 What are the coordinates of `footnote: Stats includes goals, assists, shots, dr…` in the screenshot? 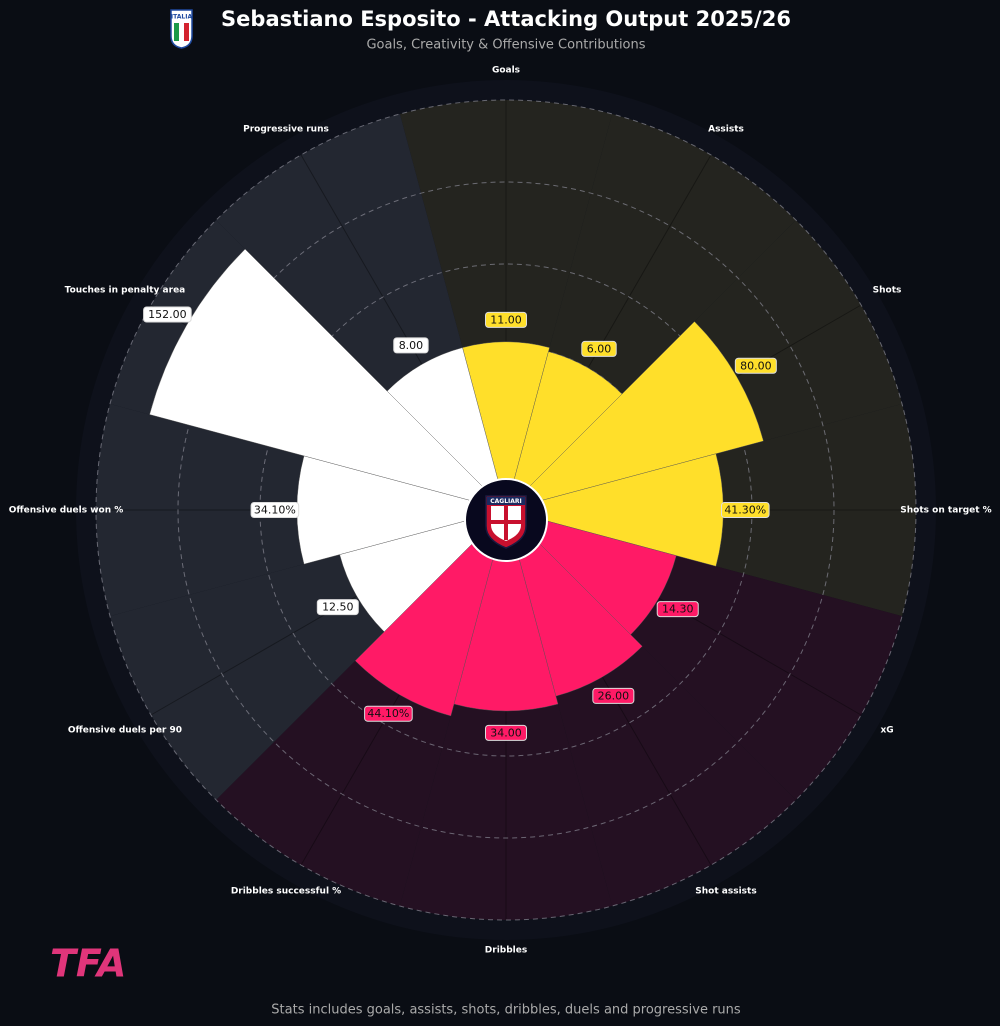 It's located at (506, 1010).